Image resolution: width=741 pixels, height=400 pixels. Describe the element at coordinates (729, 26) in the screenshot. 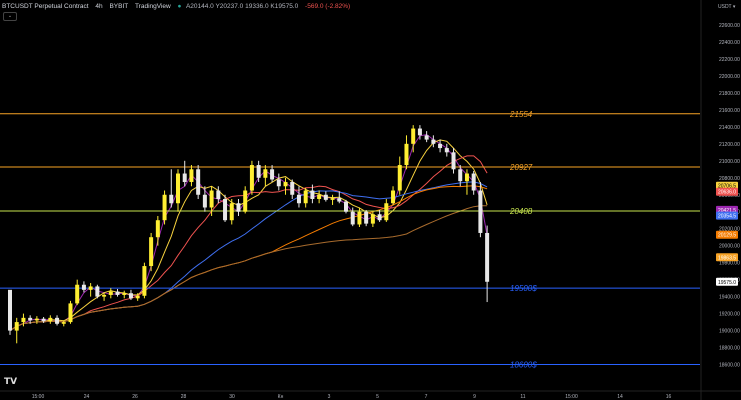

I see `price-tick-label: 22600.00` at that location.